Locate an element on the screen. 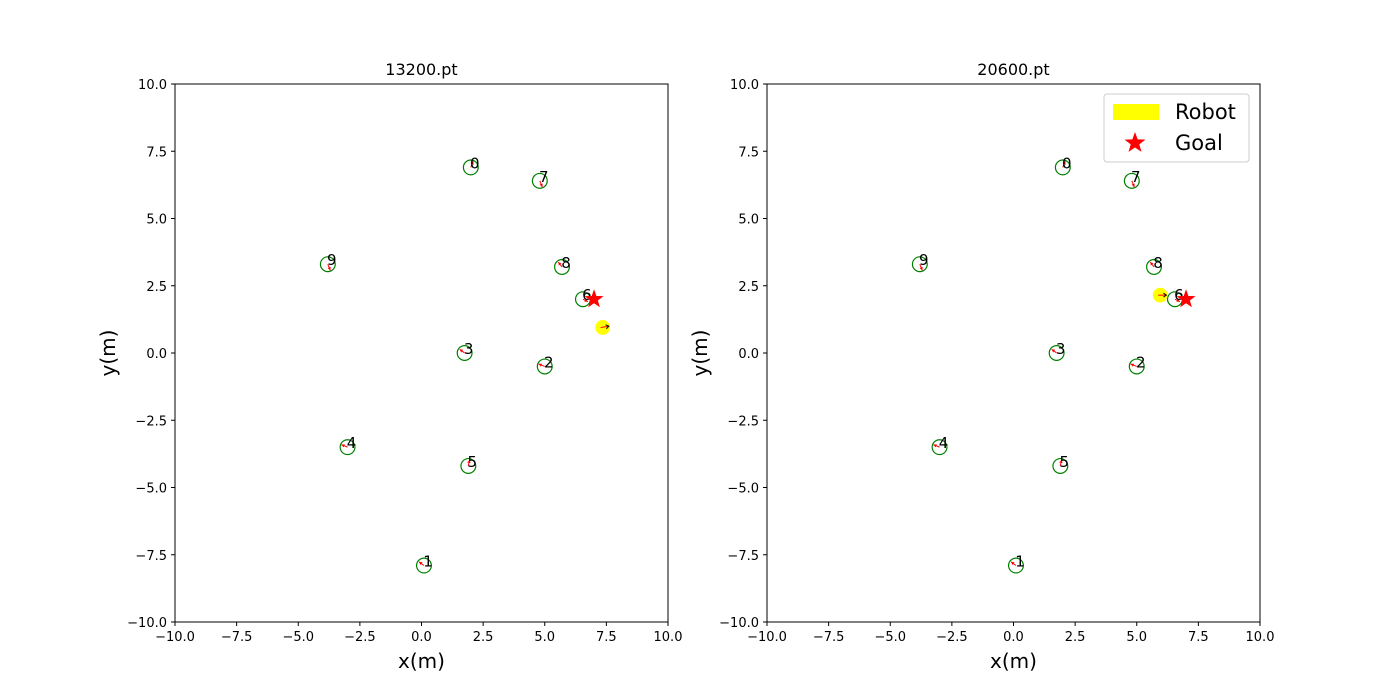 The height and width of the screenshot is (700, 1400). y-tick-label: 10.0 is located at coordinates (744, 85).